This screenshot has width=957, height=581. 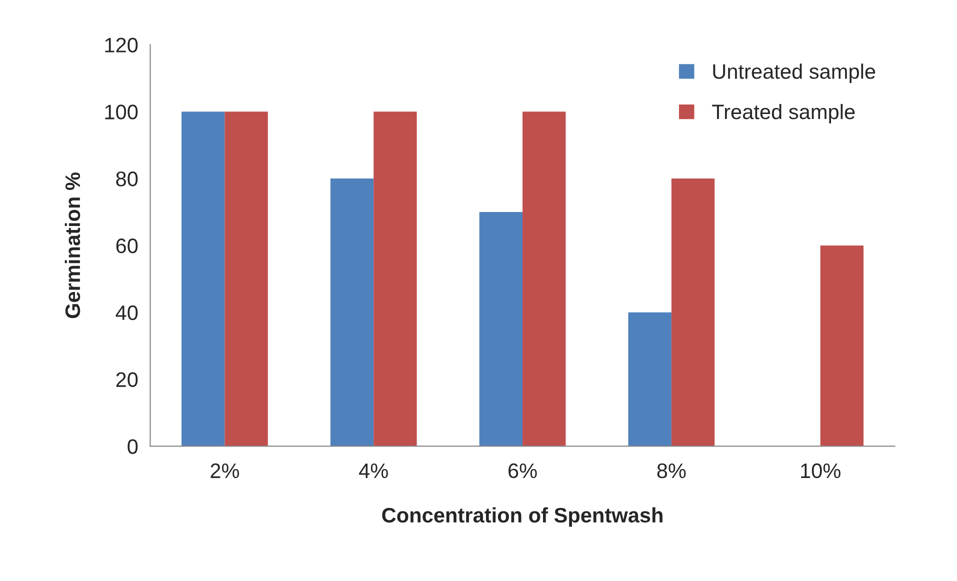 I want to click on y-axis-title: Germination %, so click(x=72, y=245).